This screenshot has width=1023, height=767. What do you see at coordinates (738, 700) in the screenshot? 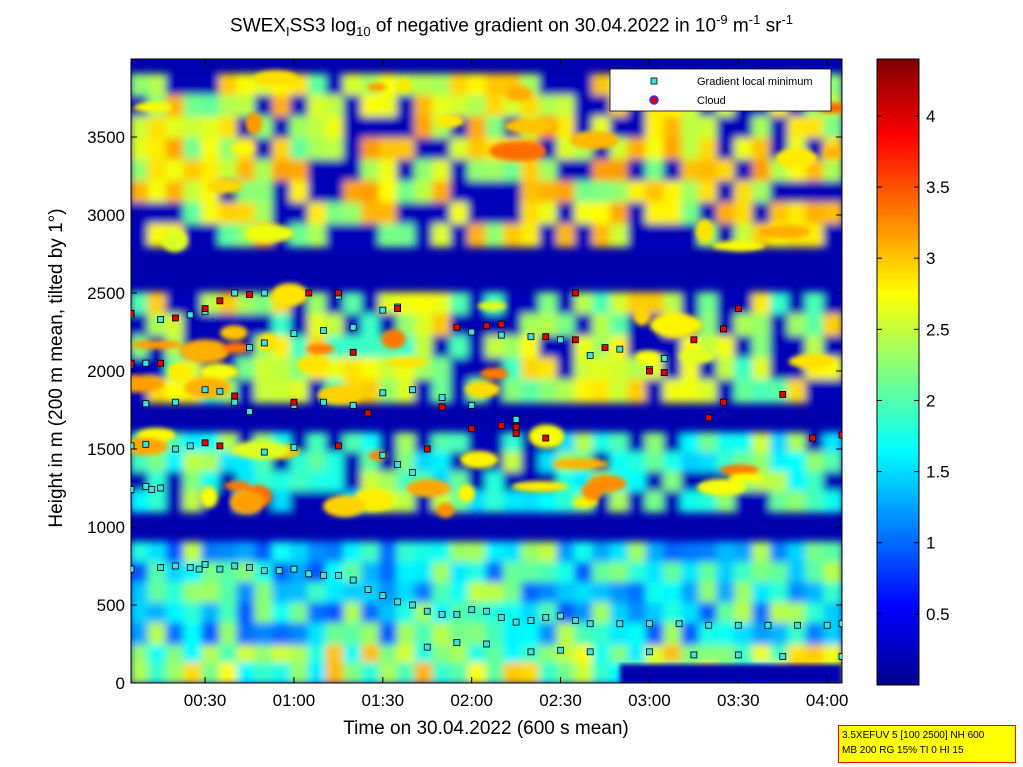
I see `x-tick-label: 03:30` at bounding box center [738, 700].